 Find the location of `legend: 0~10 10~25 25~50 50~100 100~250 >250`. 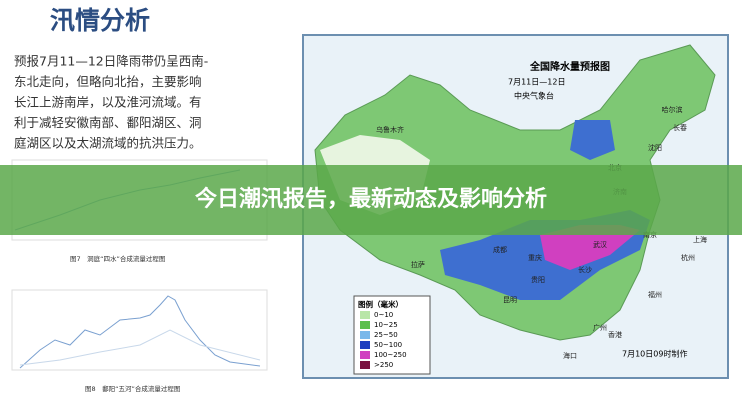

legend: 0~10 10~25 25~50 50~100 100~250 >250 is located at coordinates (383, 340).